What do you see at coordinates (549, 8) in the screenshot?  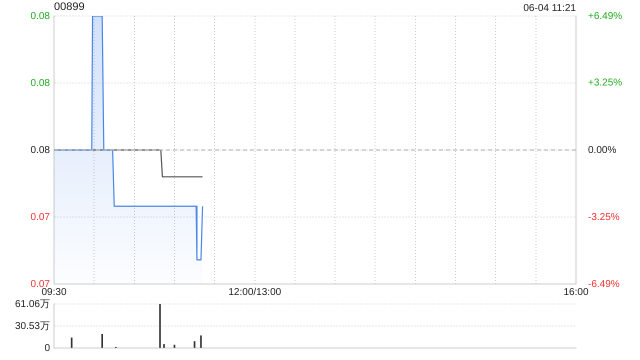 I see `text: 06-04 11:21` at bounding box center [549, 8].